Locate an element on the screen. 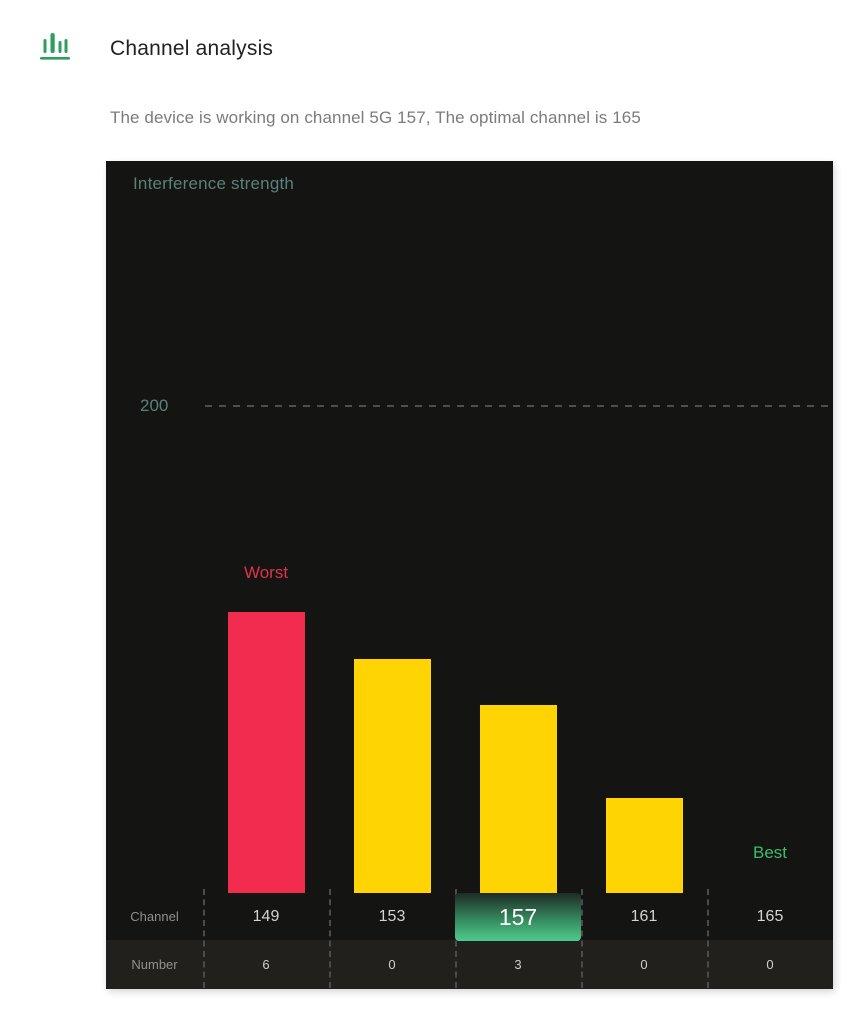 The image size is (865, 1024). selected-channel-cell: 157 is located at coordinates (518, 917).